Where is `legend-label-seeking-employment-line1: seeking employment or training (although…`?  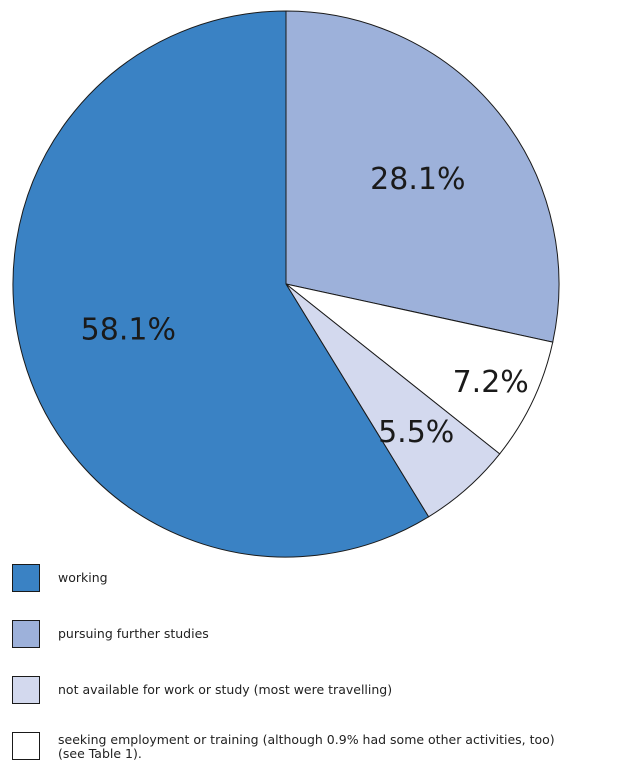
legend-label-seeking-employment-line1: seeking employment or training (although… is located at coordinates (306, 739).